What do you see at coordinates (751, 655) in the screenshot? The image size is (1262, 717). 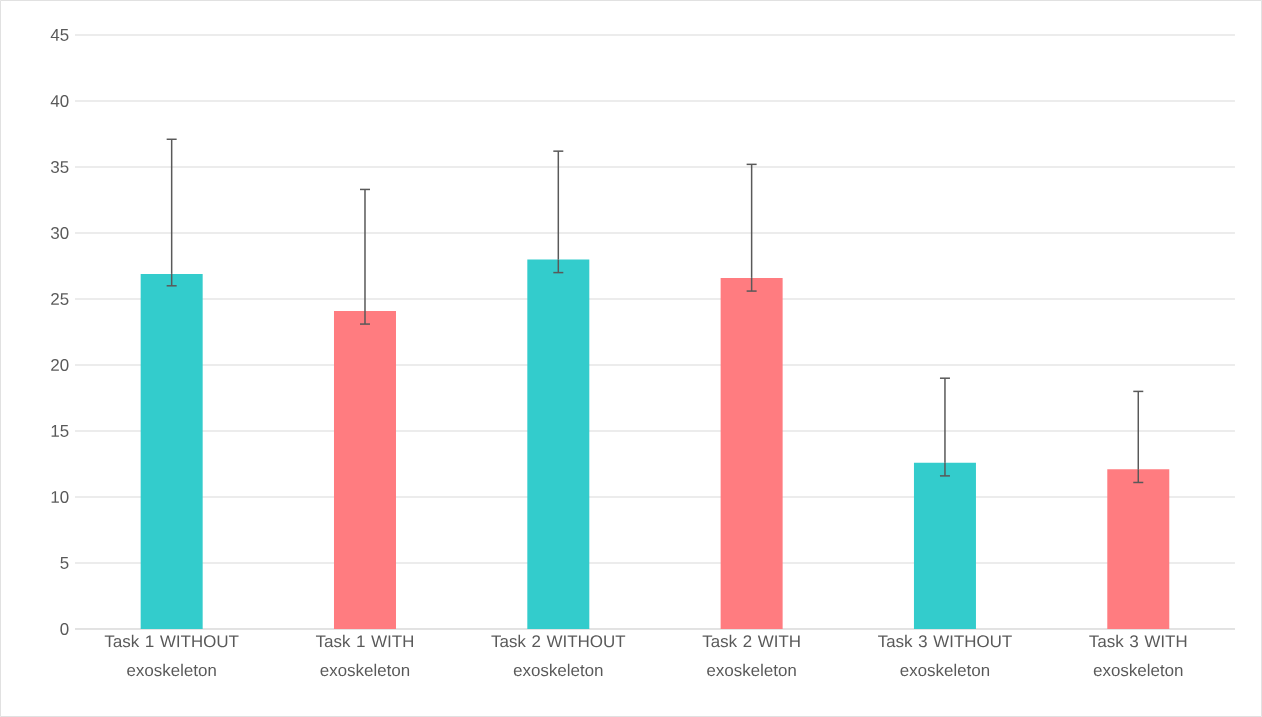 I see `x-tick-label: Task 2 WITH exoskeleton` at bounding box center [751, 655].